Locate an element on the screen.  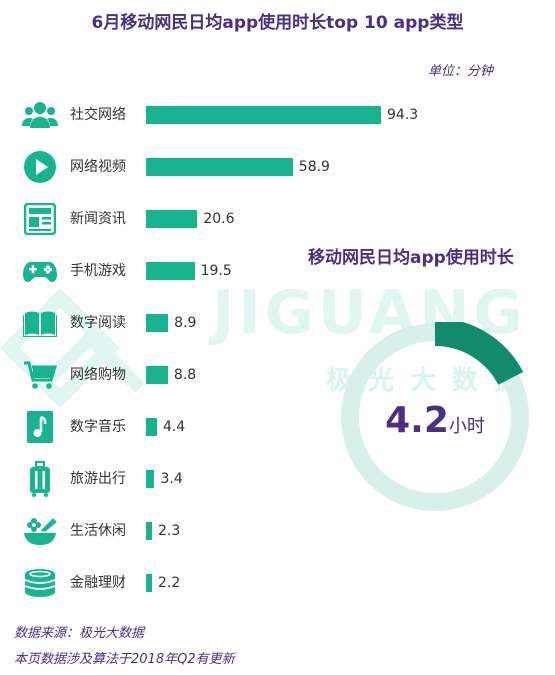
value-label: 20.6 is located at coordinates (219, 219).